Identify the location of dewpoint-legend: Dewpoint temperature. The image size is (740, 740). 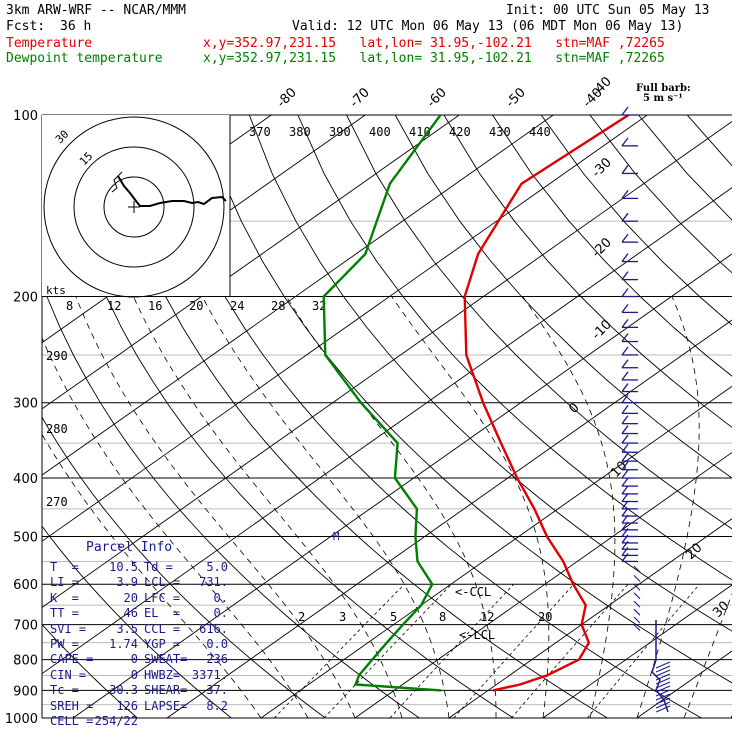
(84, 58).